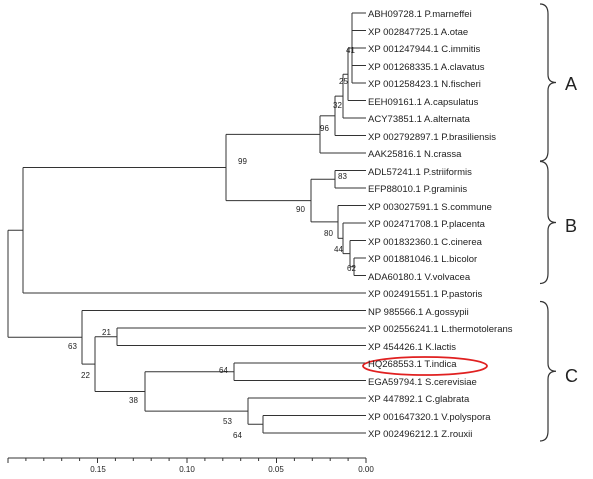 The height and width of the screenshot is (479, 593). What do you see at coordinates (85, 375) in the screenshot?
I see `bootstrap-value: 22` at bounding box center [85, 375].